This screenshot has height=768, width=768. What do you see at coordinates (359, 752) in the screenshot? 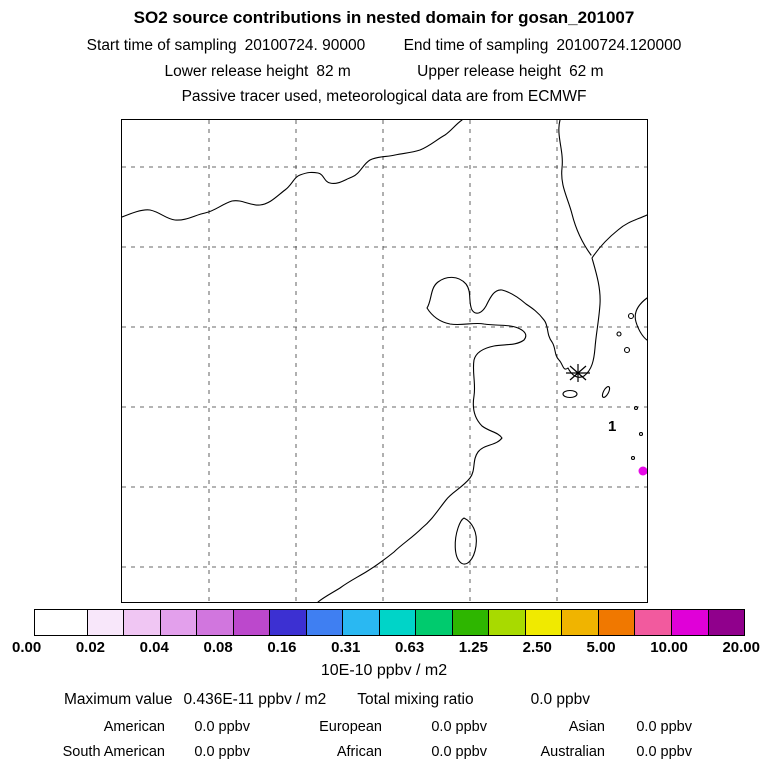
I see `region-label: African` at bounding box center [359, 752].